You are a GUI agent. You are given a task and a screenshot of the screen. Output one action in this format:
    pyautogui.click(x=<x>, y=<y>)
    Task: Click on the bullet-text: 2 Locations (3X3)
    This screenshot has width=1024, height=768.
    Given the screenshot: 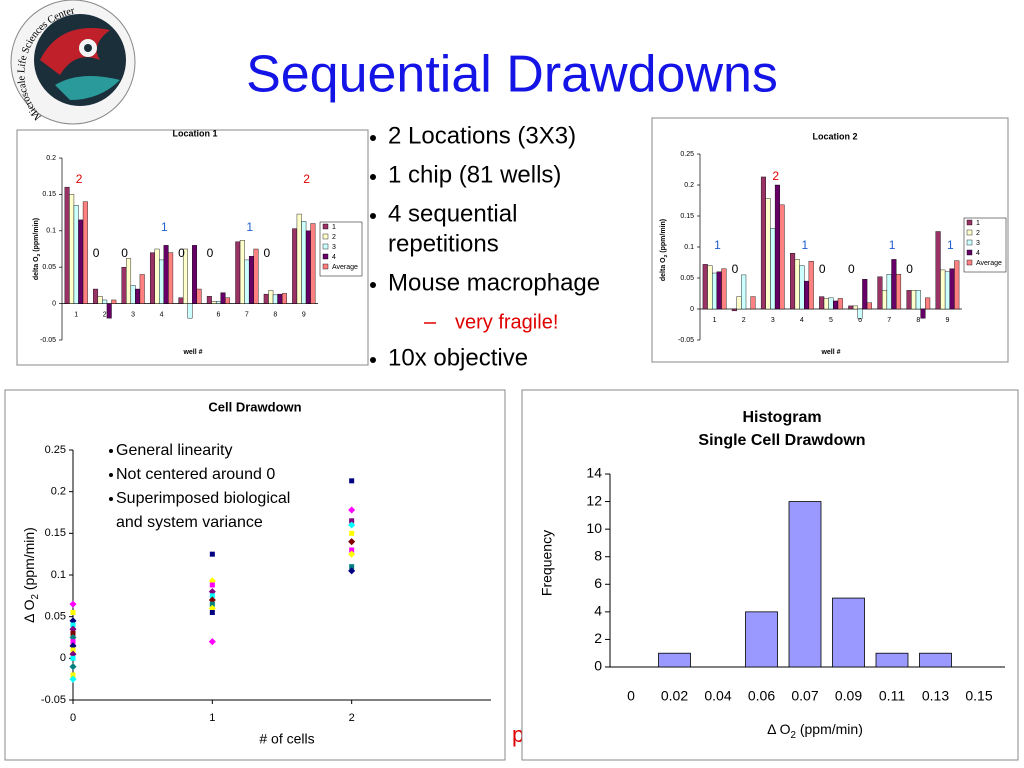 What is the action you would take?
    pyautogui.click(x=482, y=135)
    